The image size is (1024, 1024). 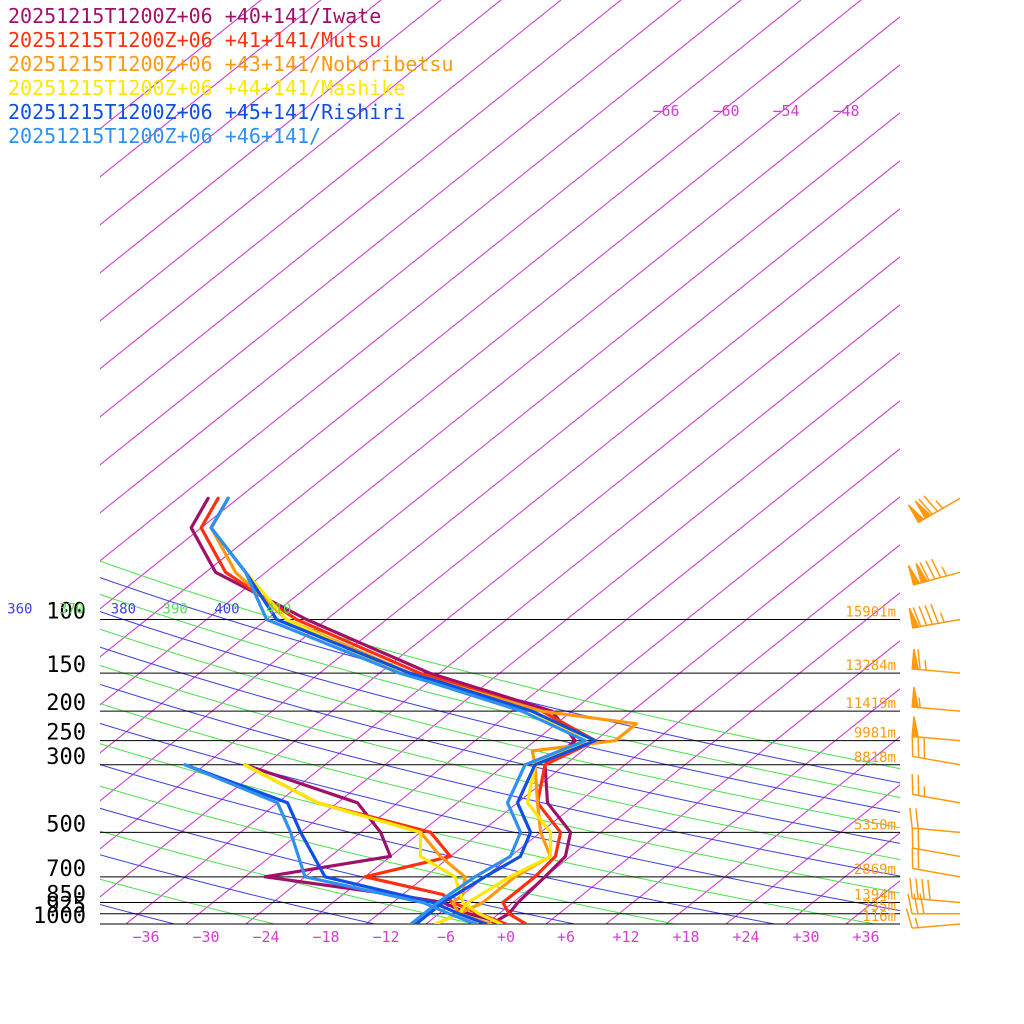 I want to click on height-label: 116m, so click(x=879, y=917).